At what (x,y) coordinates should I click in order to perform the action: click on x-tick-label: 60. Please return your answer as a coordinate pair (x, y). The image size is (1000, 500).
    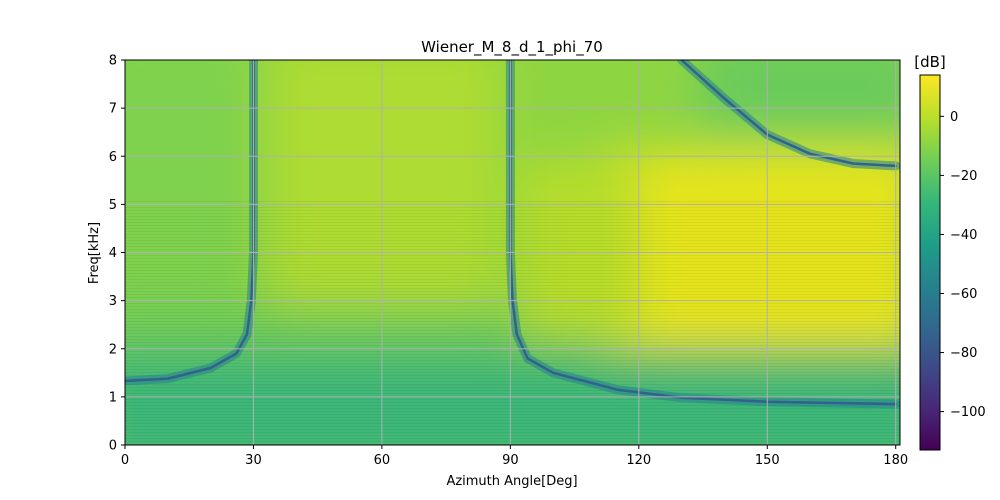
    Looking at the image, I should click on (382, 460).